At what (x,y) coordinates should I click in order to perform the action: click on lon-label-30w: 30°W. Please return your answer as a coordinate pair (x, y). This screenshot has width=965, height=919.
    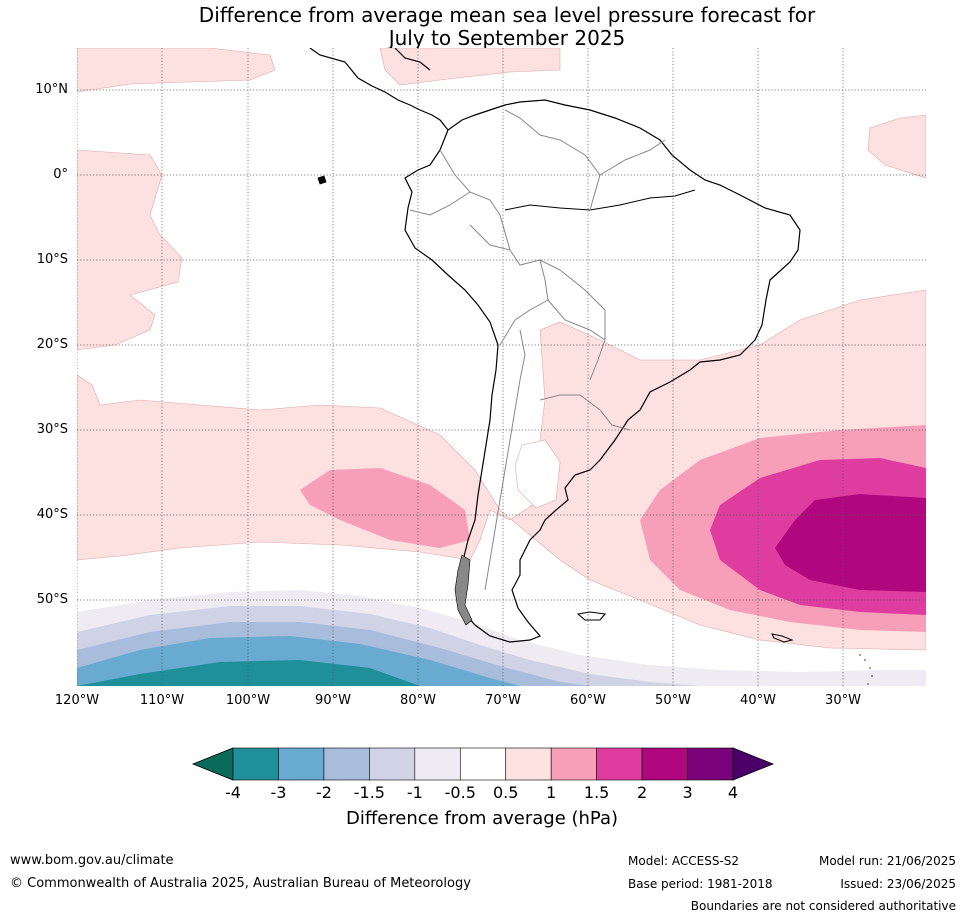
    Looking at the image, I should click on (843, 700).